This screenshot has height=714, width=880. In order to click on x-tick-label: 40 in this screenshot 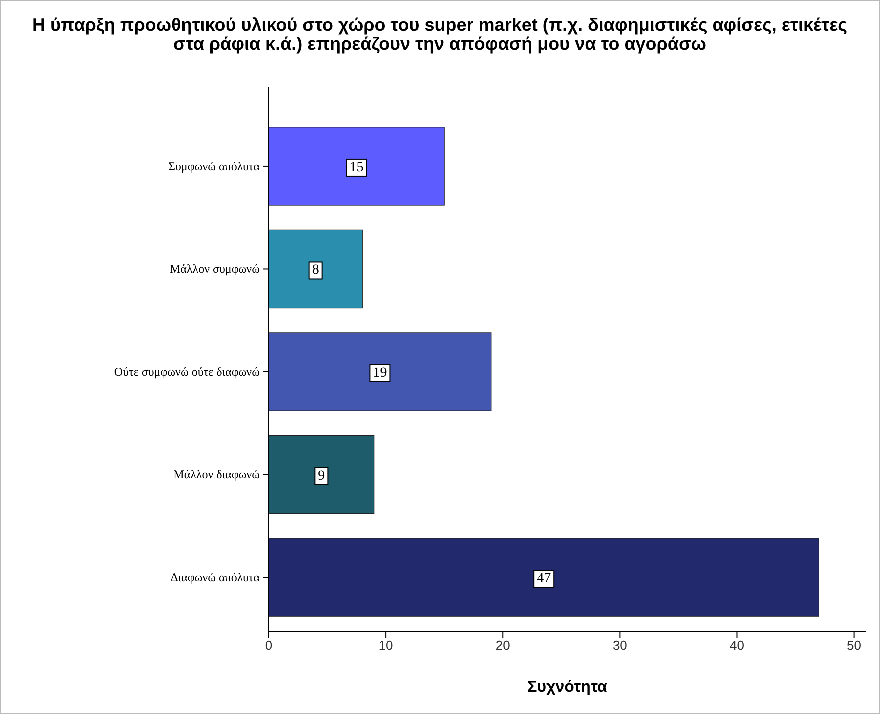, I will do `click(737, 646)`.